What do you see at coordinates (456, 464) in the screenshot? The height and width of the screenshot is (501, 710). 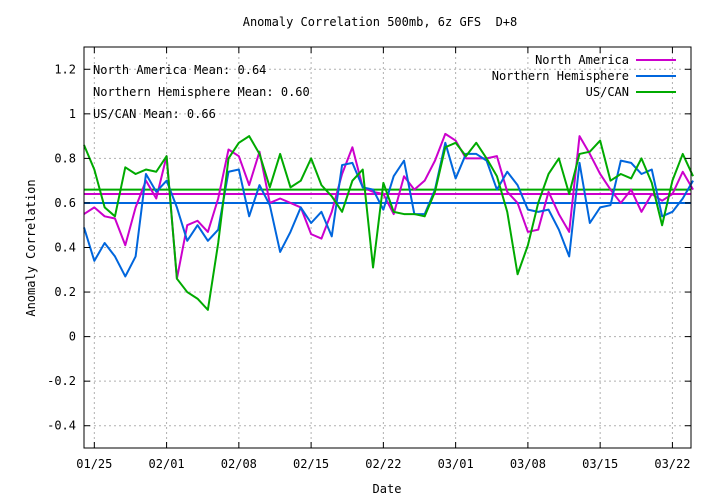 I see `x-tick-label: 03/01` at bounding box center [456, 464].